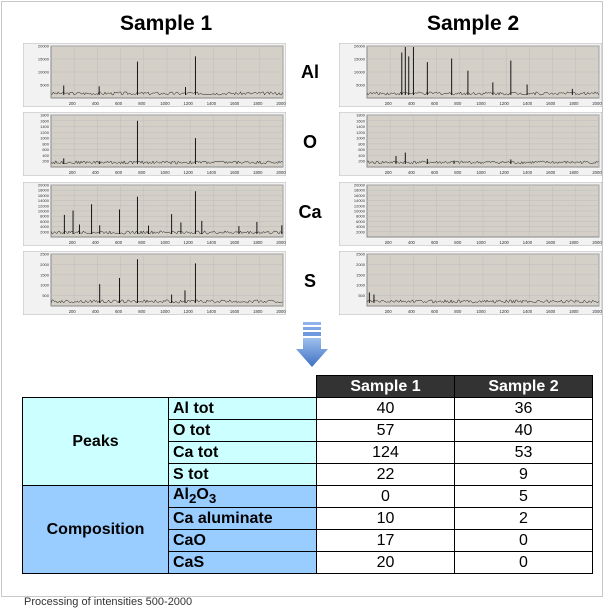  I want to click on row-label: Al tot, so click(242, 408).